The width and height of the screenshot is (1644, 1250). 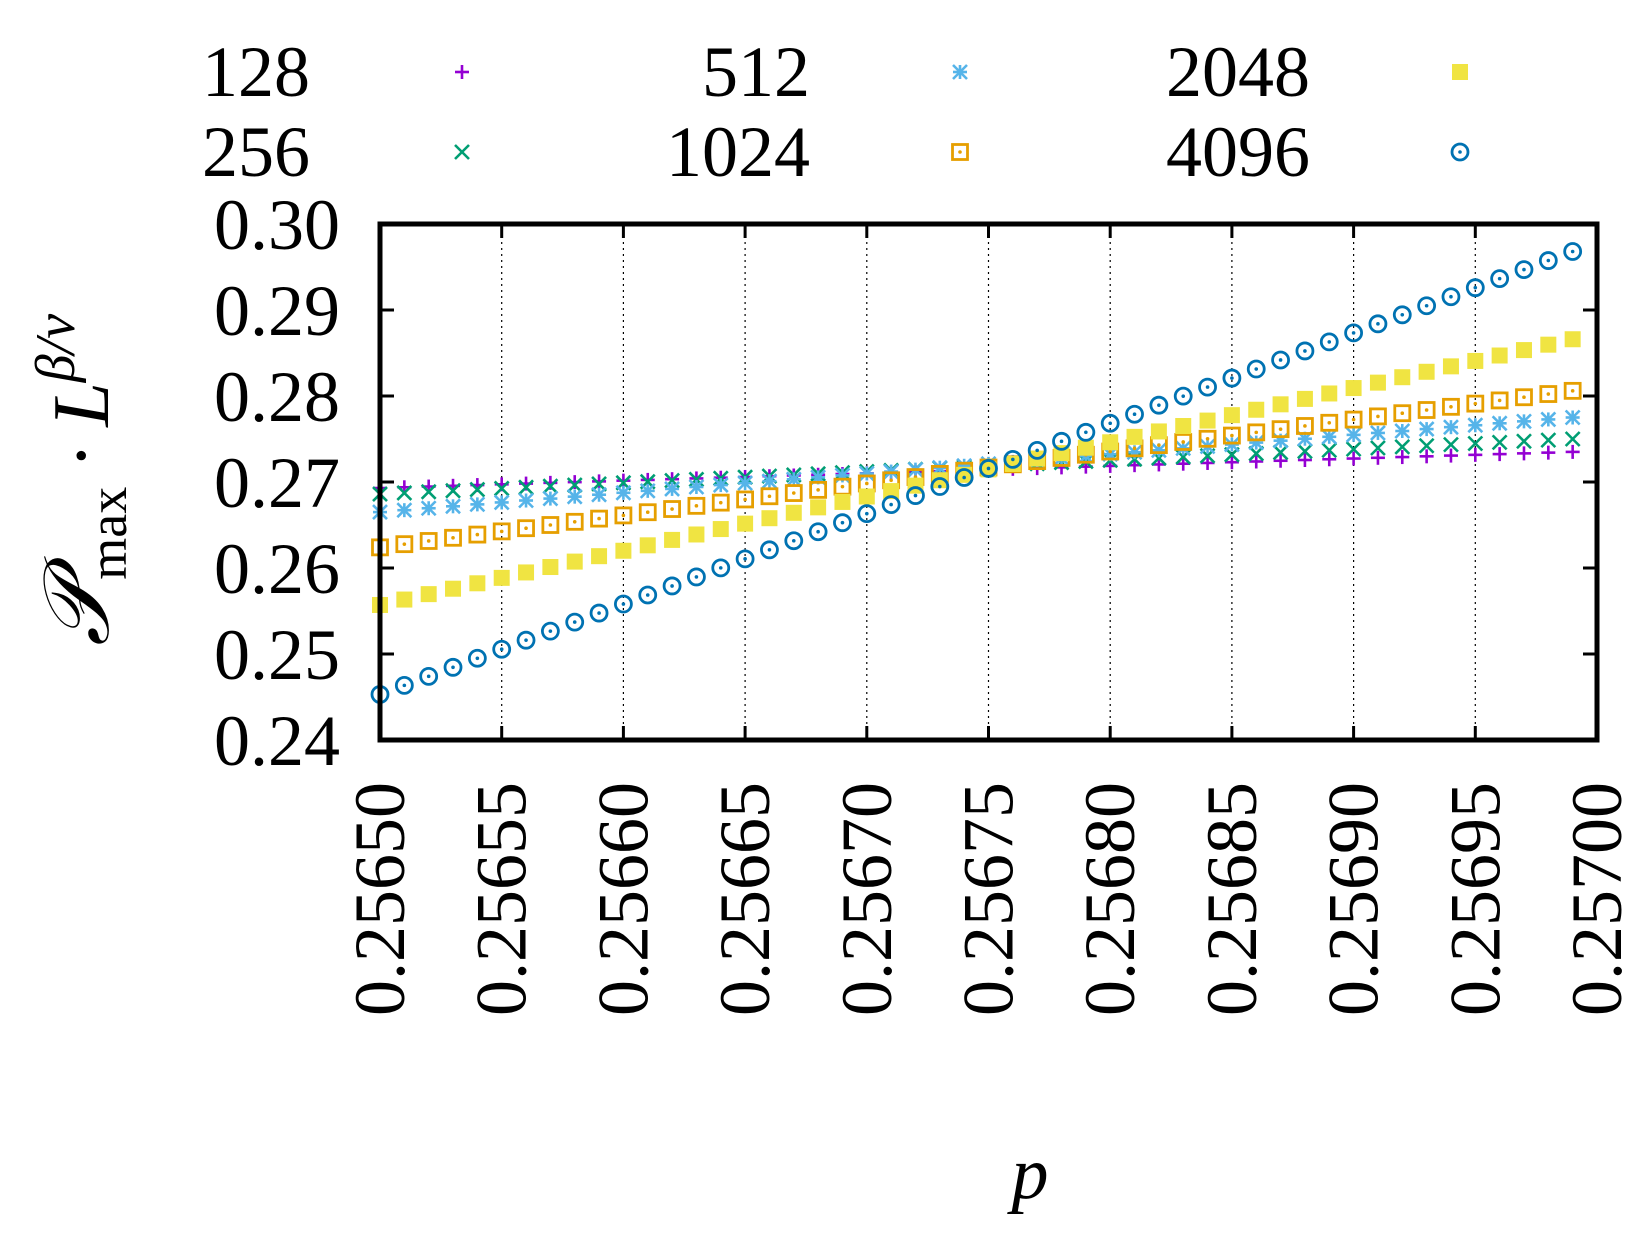 I want to click on legend-label: 512, so click(x=756, y=72).